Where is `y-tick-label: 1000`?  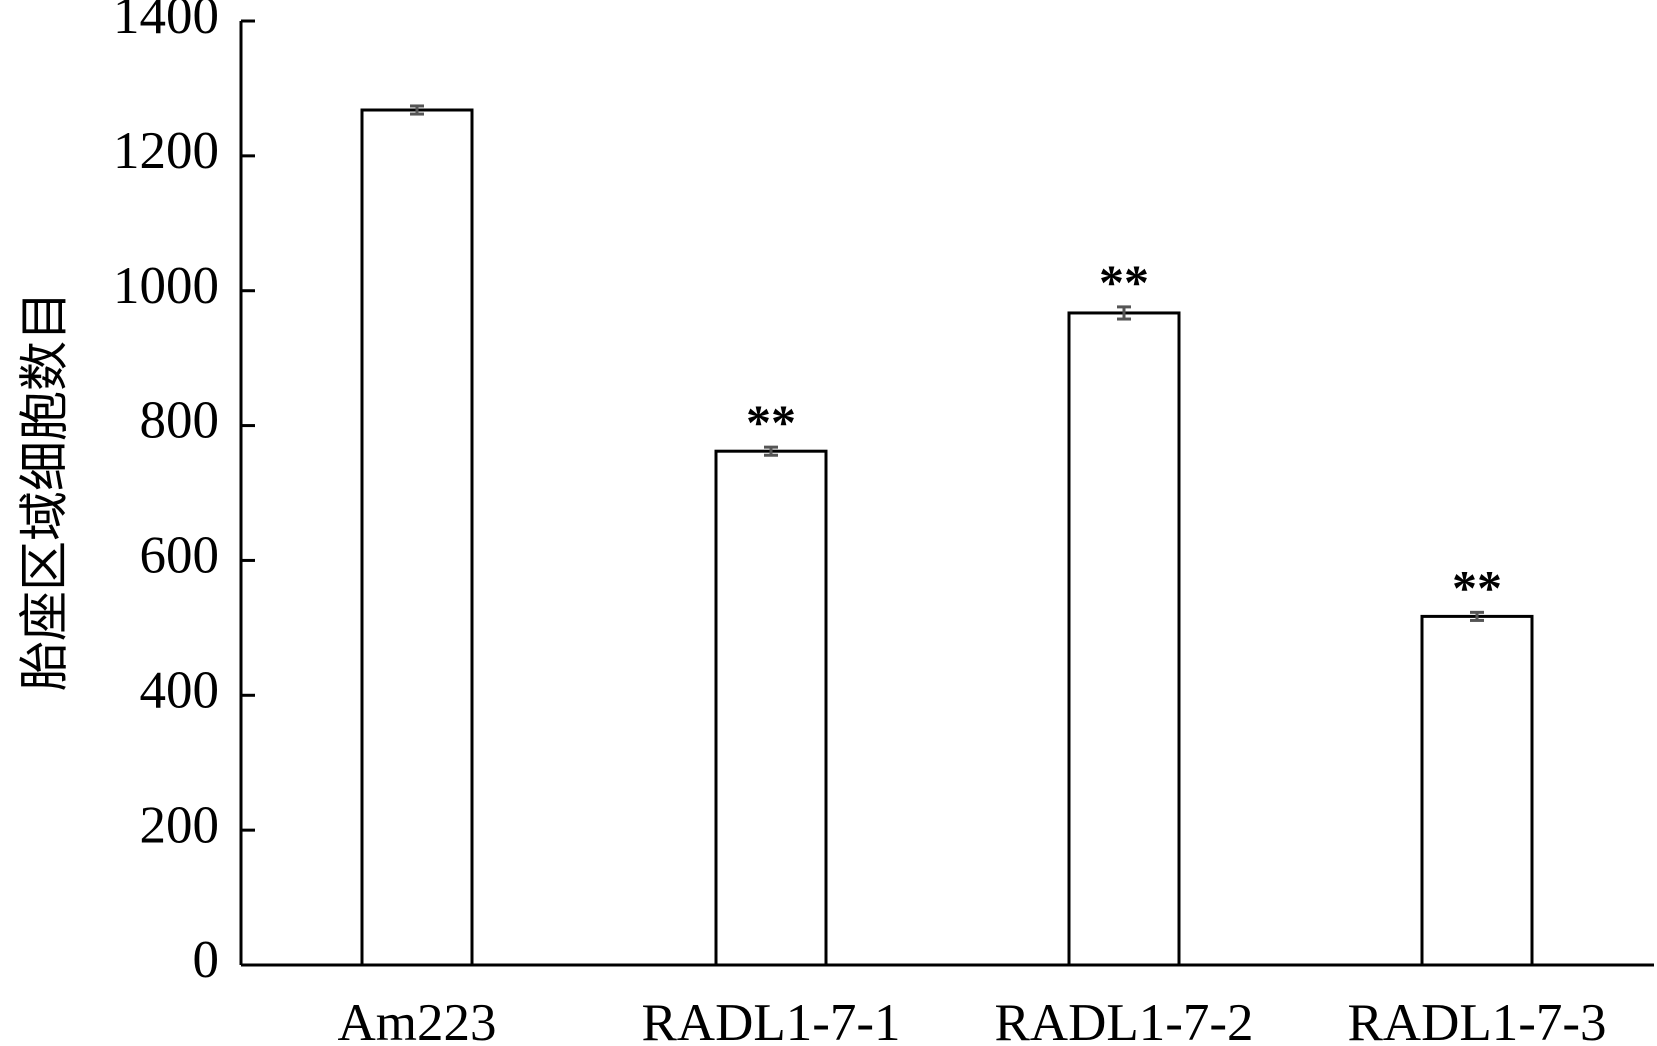
y-tick-label: 1000 is located at coordinates (166, 286).